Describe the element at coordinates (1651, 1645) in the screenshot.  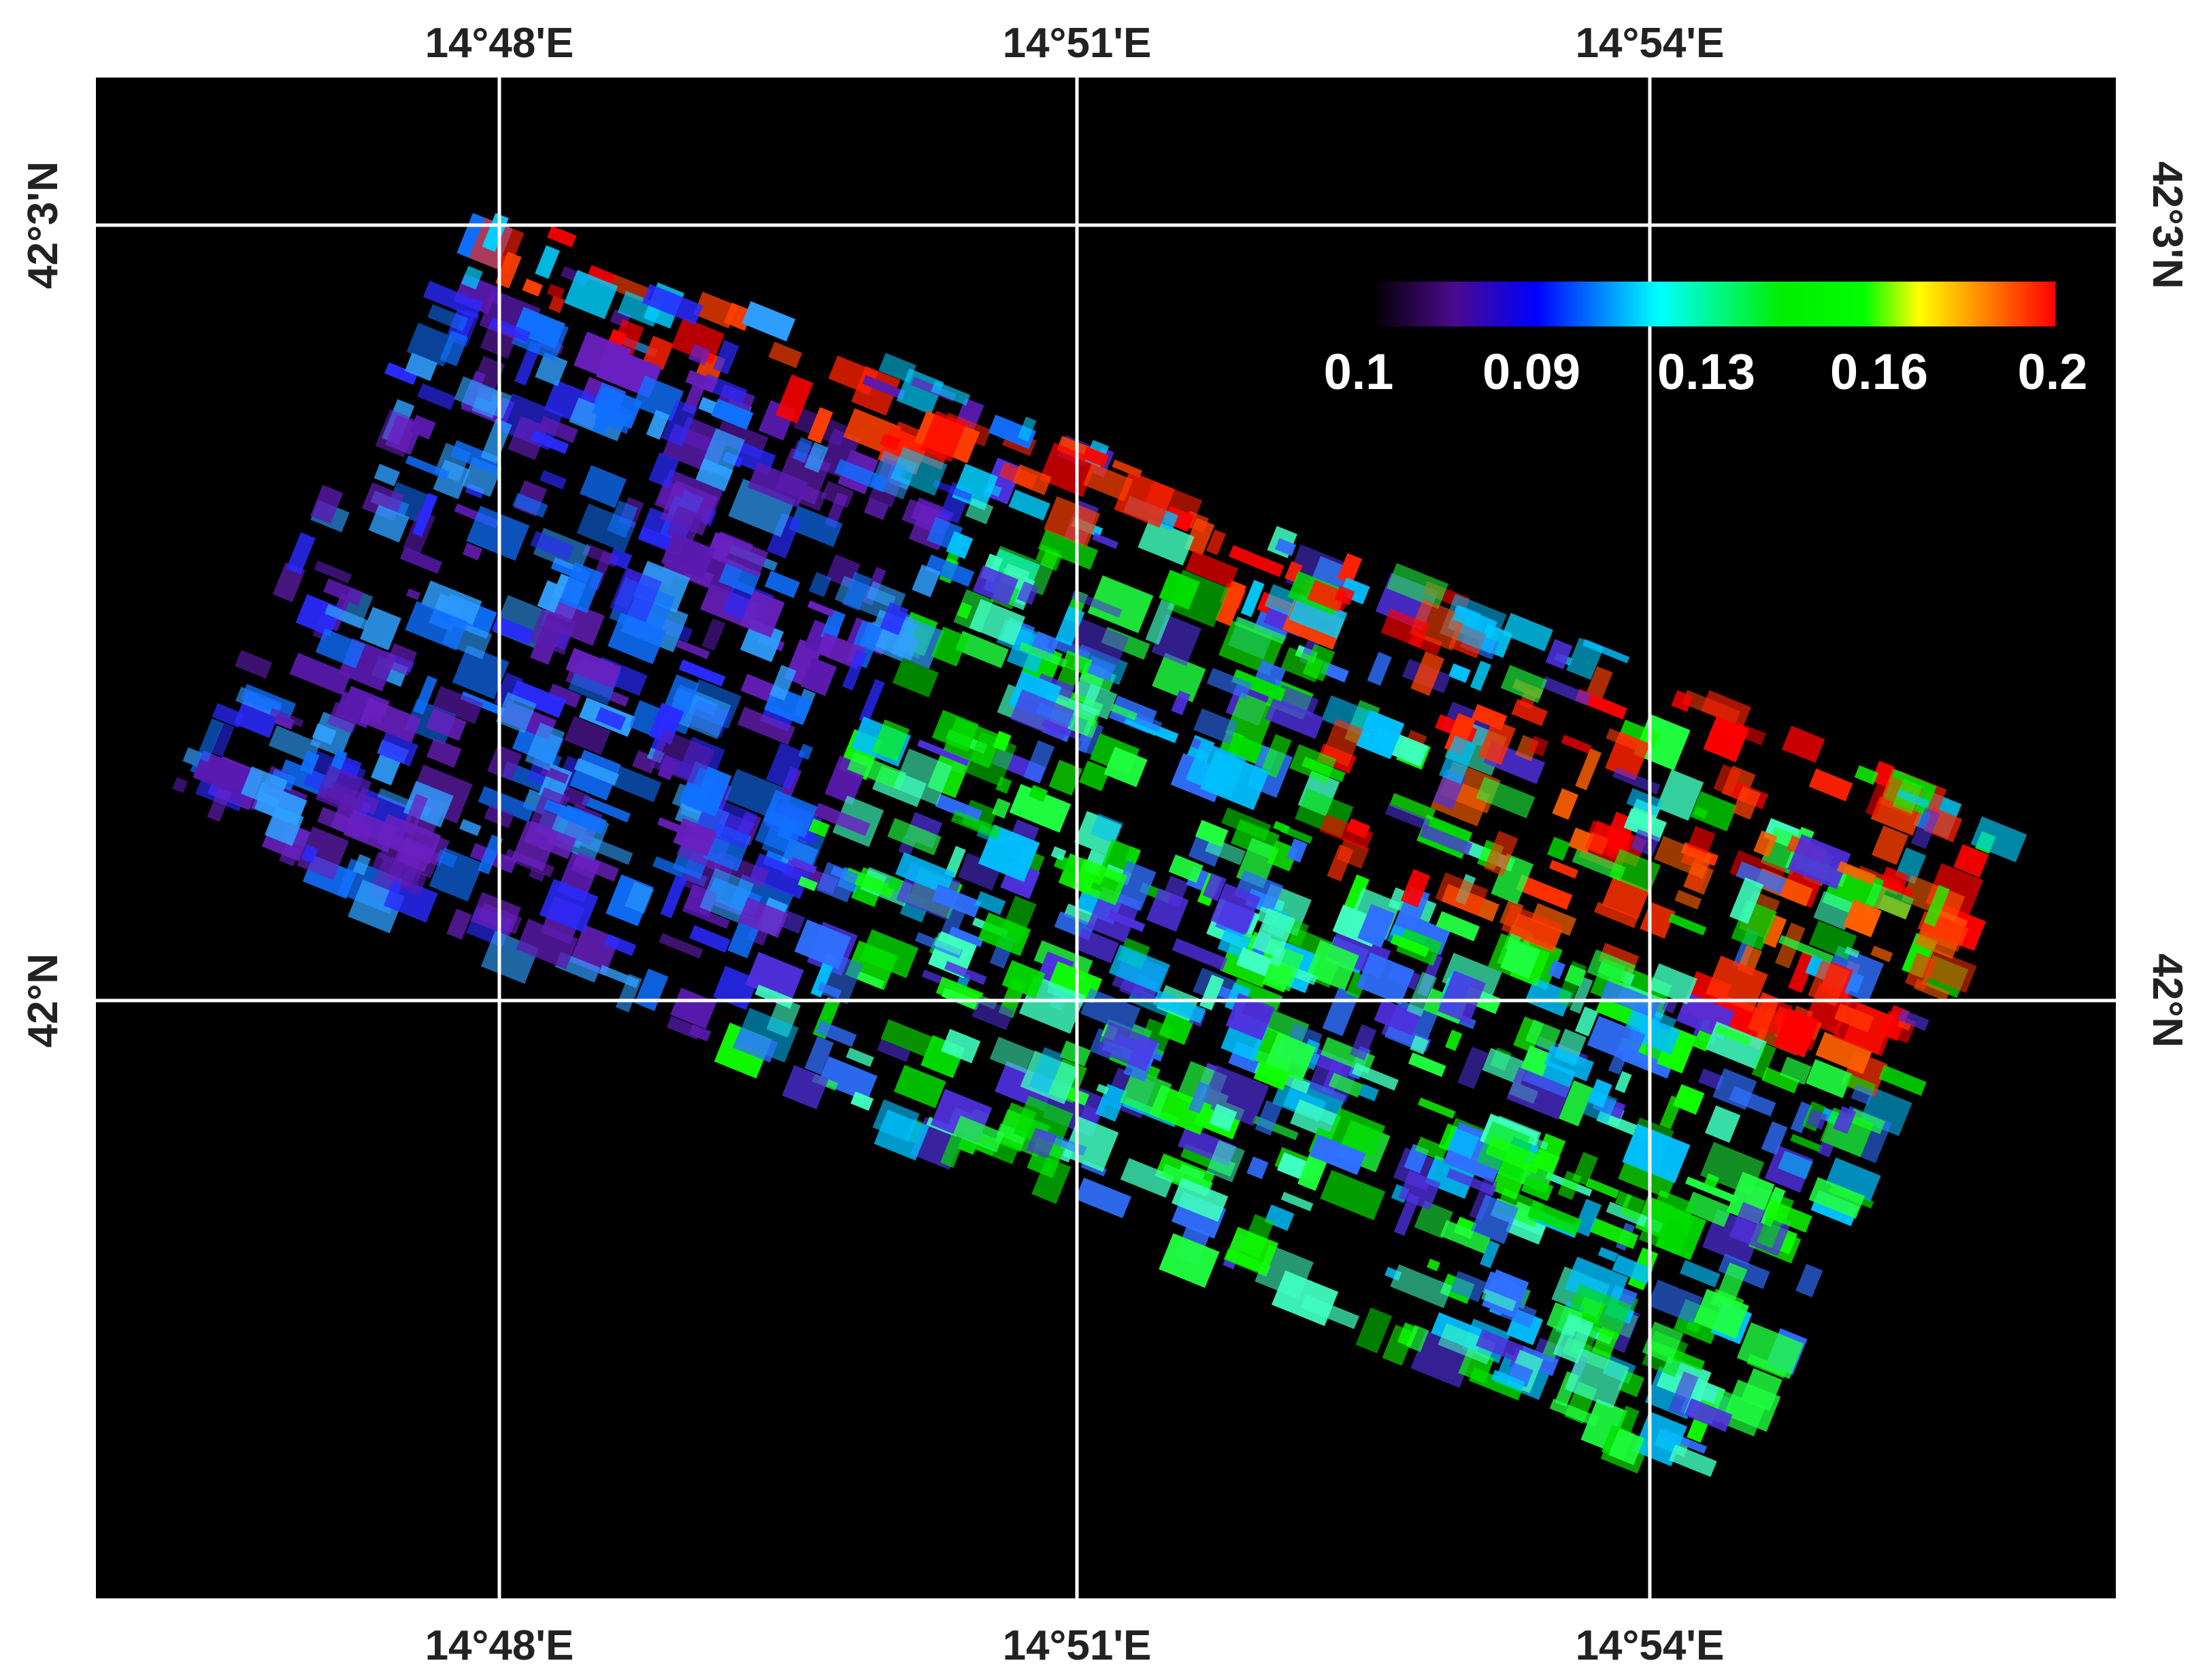
I see `lon-label: 14°54'E` at that location.